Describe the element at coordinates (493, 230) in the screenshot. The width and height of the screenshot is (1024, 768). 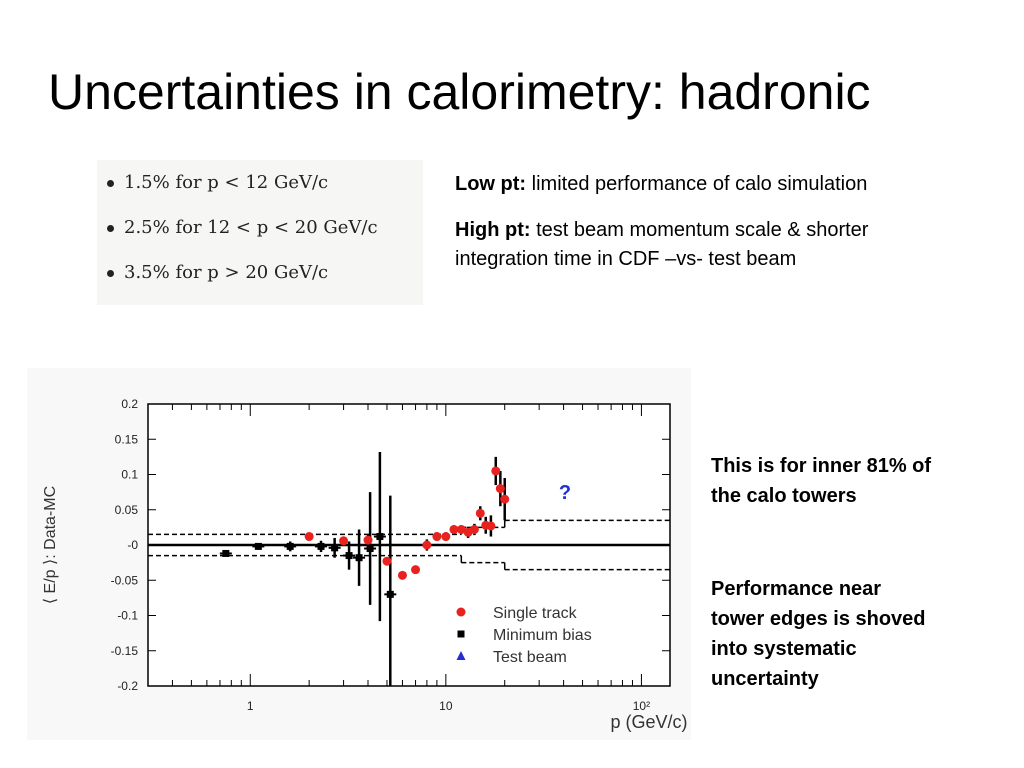
I see `high-pt-label: High pt:` at that location.